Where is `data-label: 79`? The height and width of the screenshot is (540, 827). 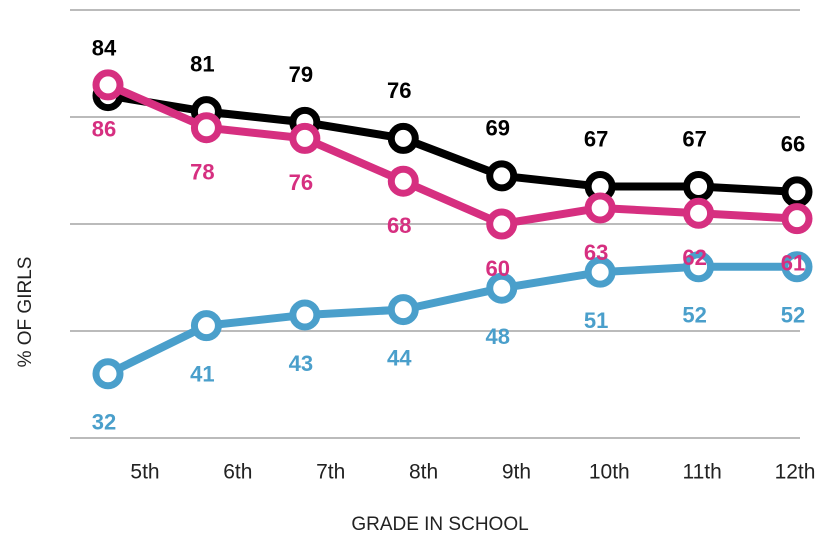 data-label: 79 is located at coordinates (301, 74).